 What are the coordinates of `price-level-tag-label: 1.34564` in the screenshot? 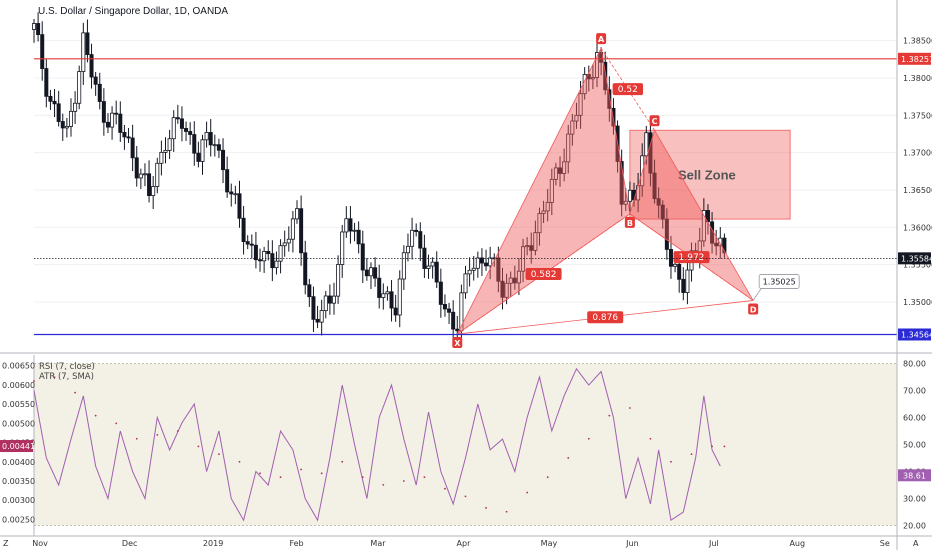 It's located at (916, 334).